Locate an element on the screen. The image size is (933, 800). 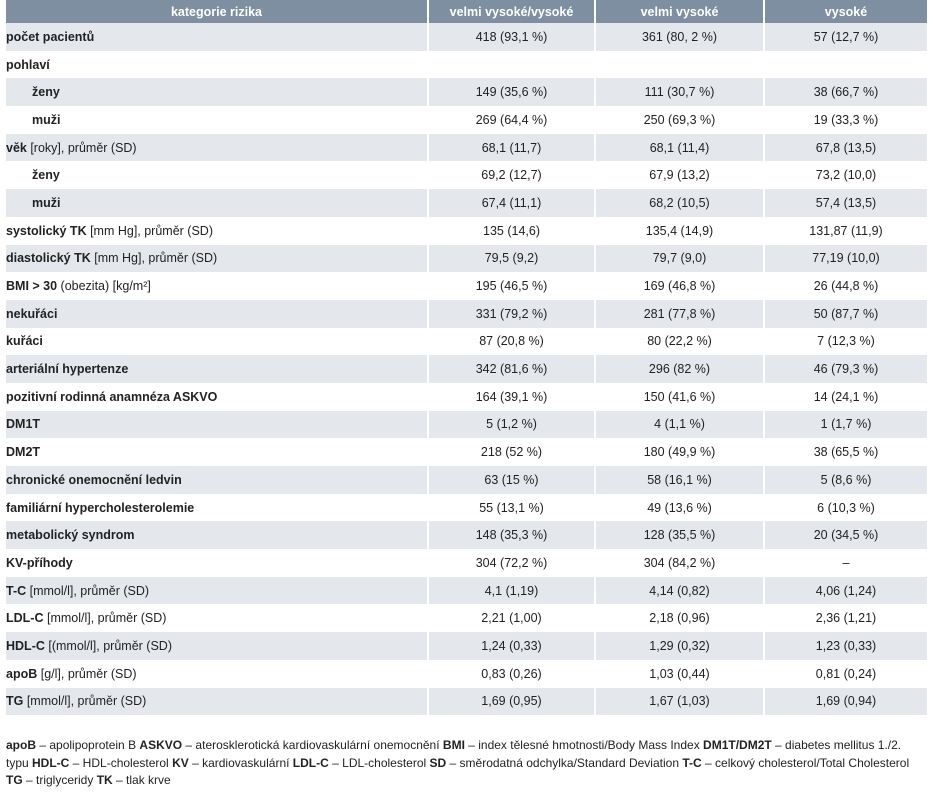
row-label: HDL-C [(mmol/l], průměr (SD) is located at coordinates (217, 646).